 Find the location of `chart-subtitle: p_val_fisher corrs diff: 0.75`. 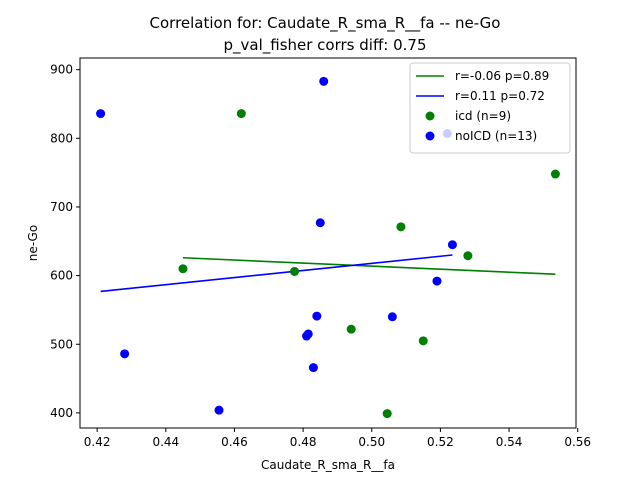

chart-subtitle: p_val_fisher corrs diff: 0.75 is located at coordinates (324, 45).